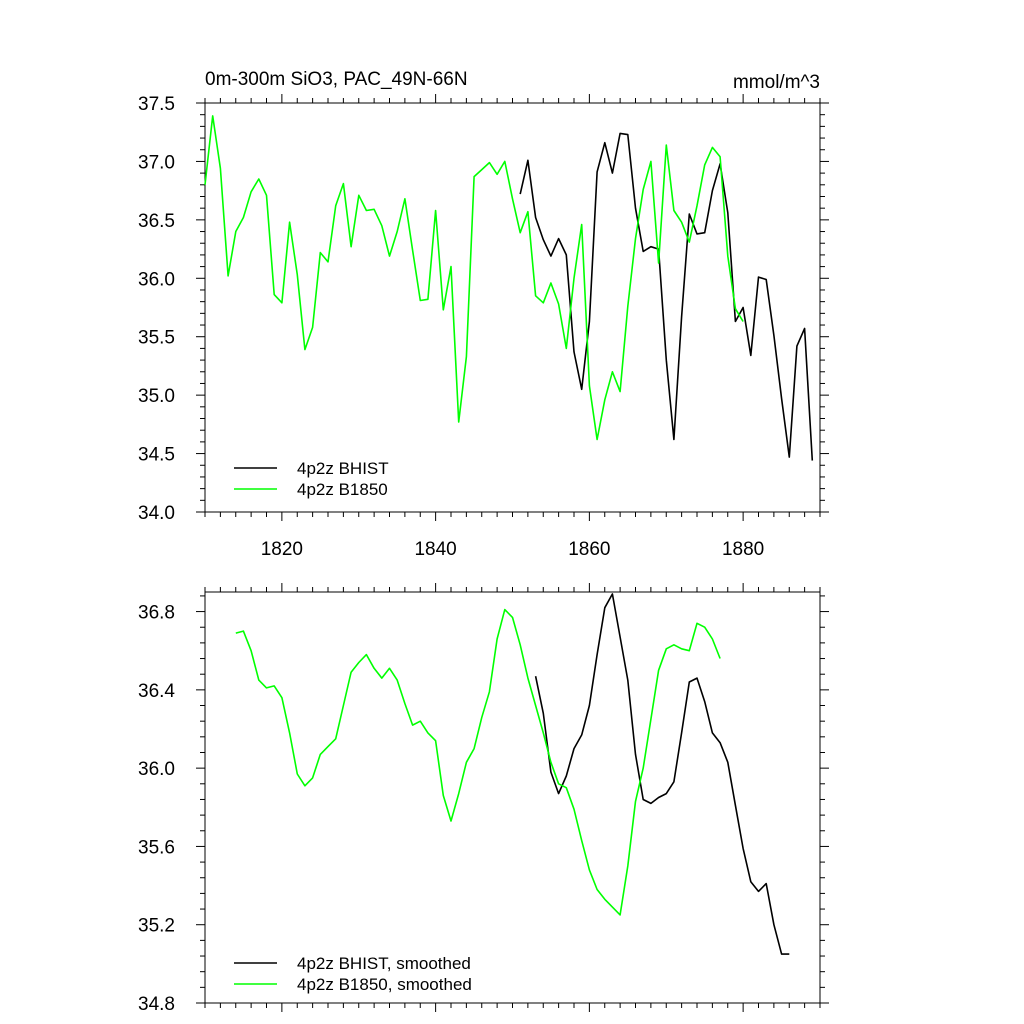  What do you see at coordinates (342, 489) in the screenshot?
I see `legend-label: 4p2z B1850` at bounding box center [342, 489].